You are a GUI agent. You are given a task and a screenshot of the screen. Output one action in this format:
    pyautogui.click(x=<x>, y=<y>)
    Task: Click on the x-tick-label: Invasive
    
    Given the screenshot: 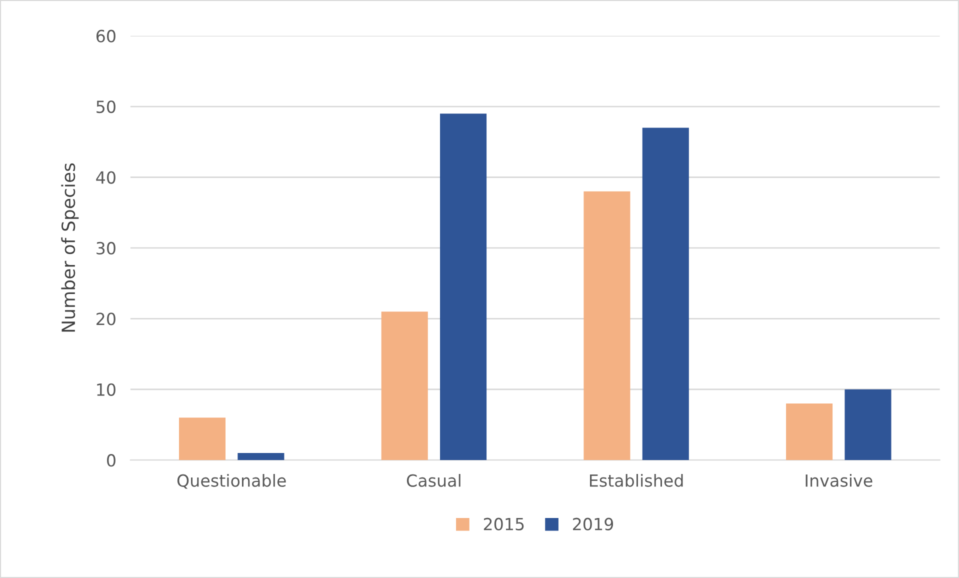 What is the action you would take?
    pyautogui.click(x=839, y=480)
    